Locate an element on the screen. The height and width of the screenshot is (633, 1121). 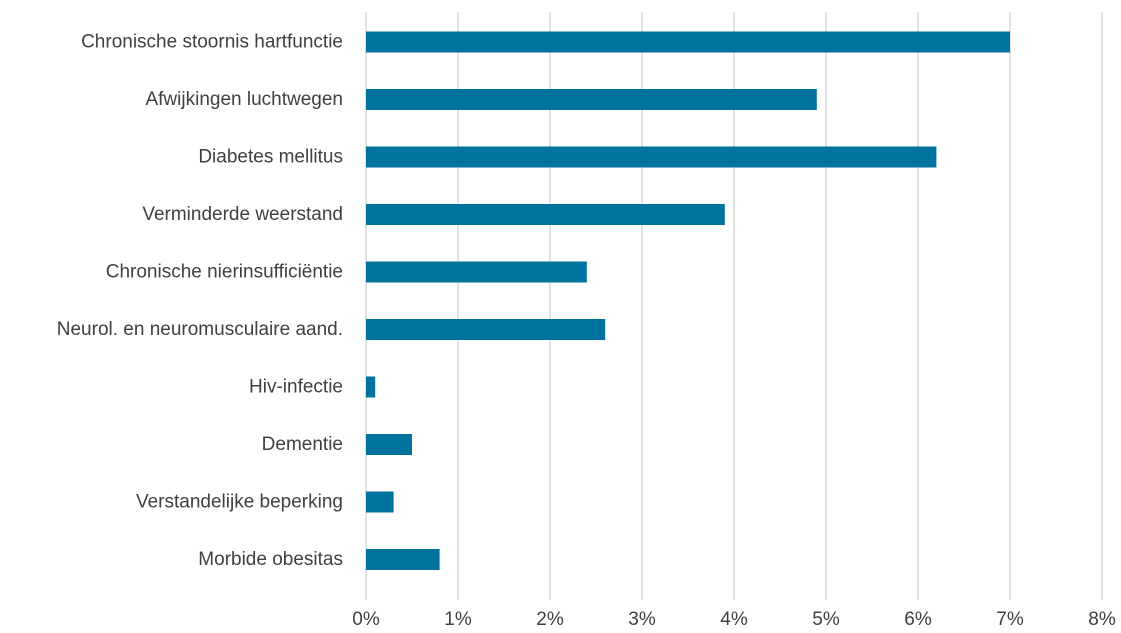
category-label: Afwijkingen luchtwegen is located at coordinates (244, 99).